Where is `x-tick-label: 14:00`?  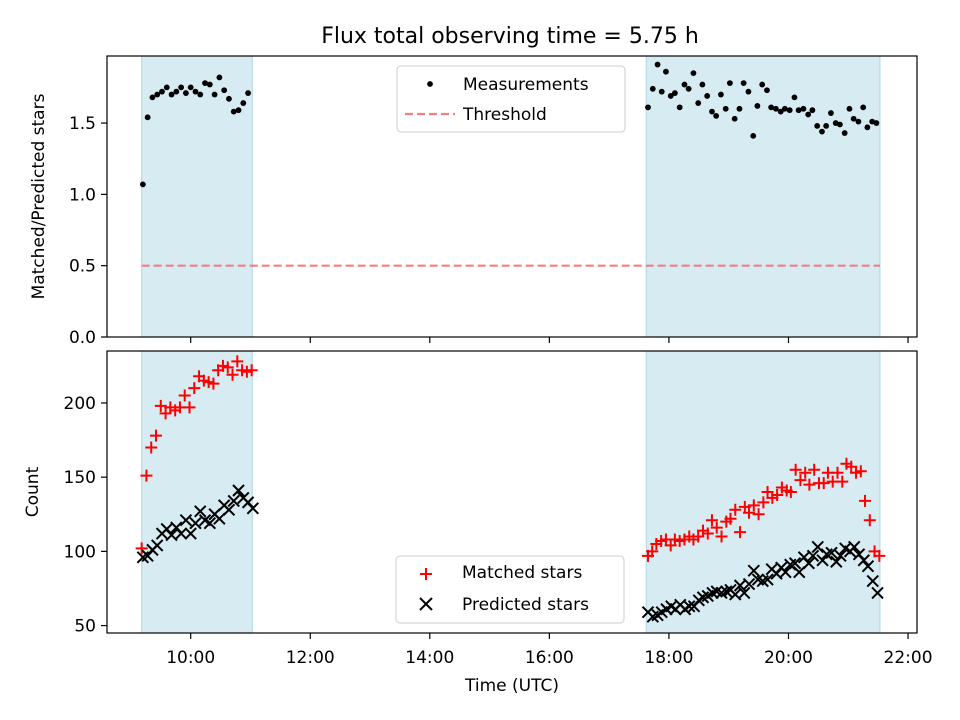 x-tick-label: 14:00 is located at coordinates (429, 658).